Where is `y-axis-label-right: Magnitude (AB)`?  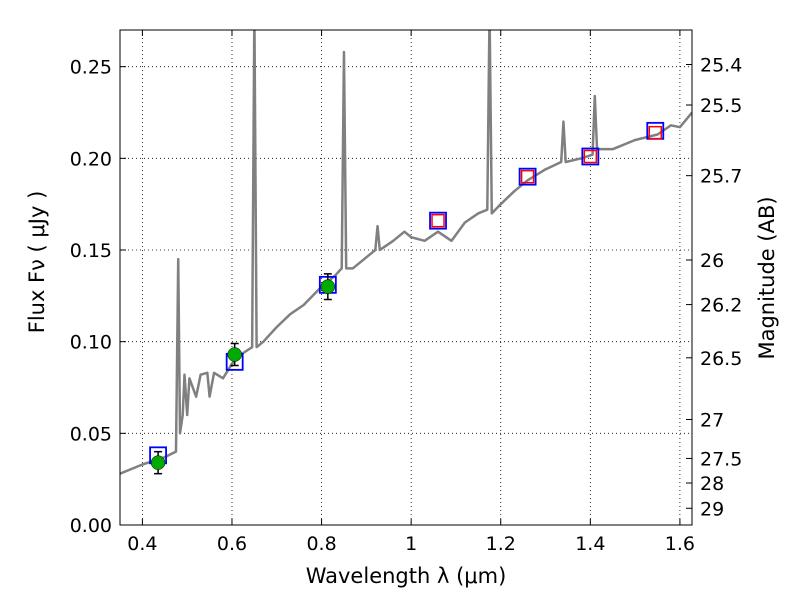 y-axis-label-right: Magnitude (AB) is located at coordinates (767, 277).